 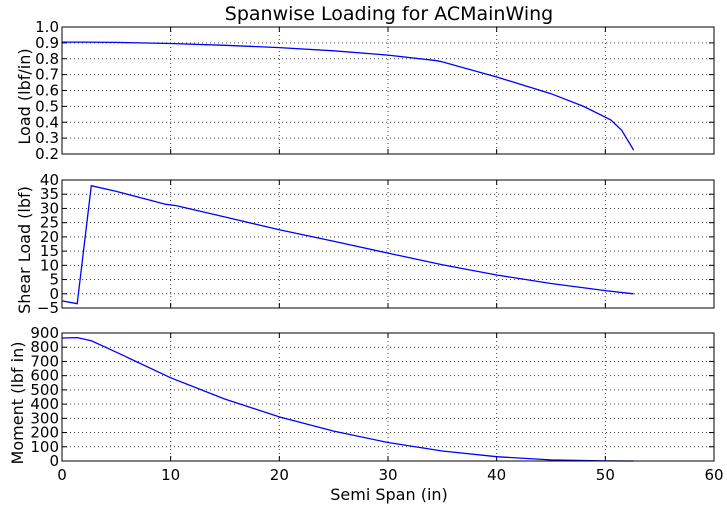 I want to click on x-tick-label: 50, so click(x=605, y=475).